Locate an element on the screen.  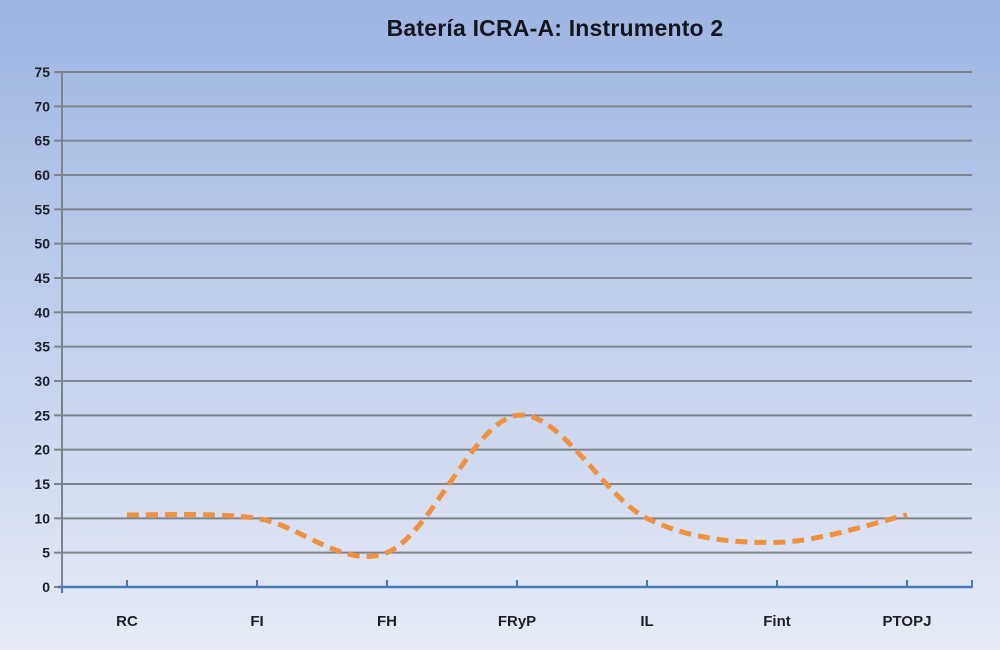
y-tick-label: 55 is located at coordinates (42, 209).